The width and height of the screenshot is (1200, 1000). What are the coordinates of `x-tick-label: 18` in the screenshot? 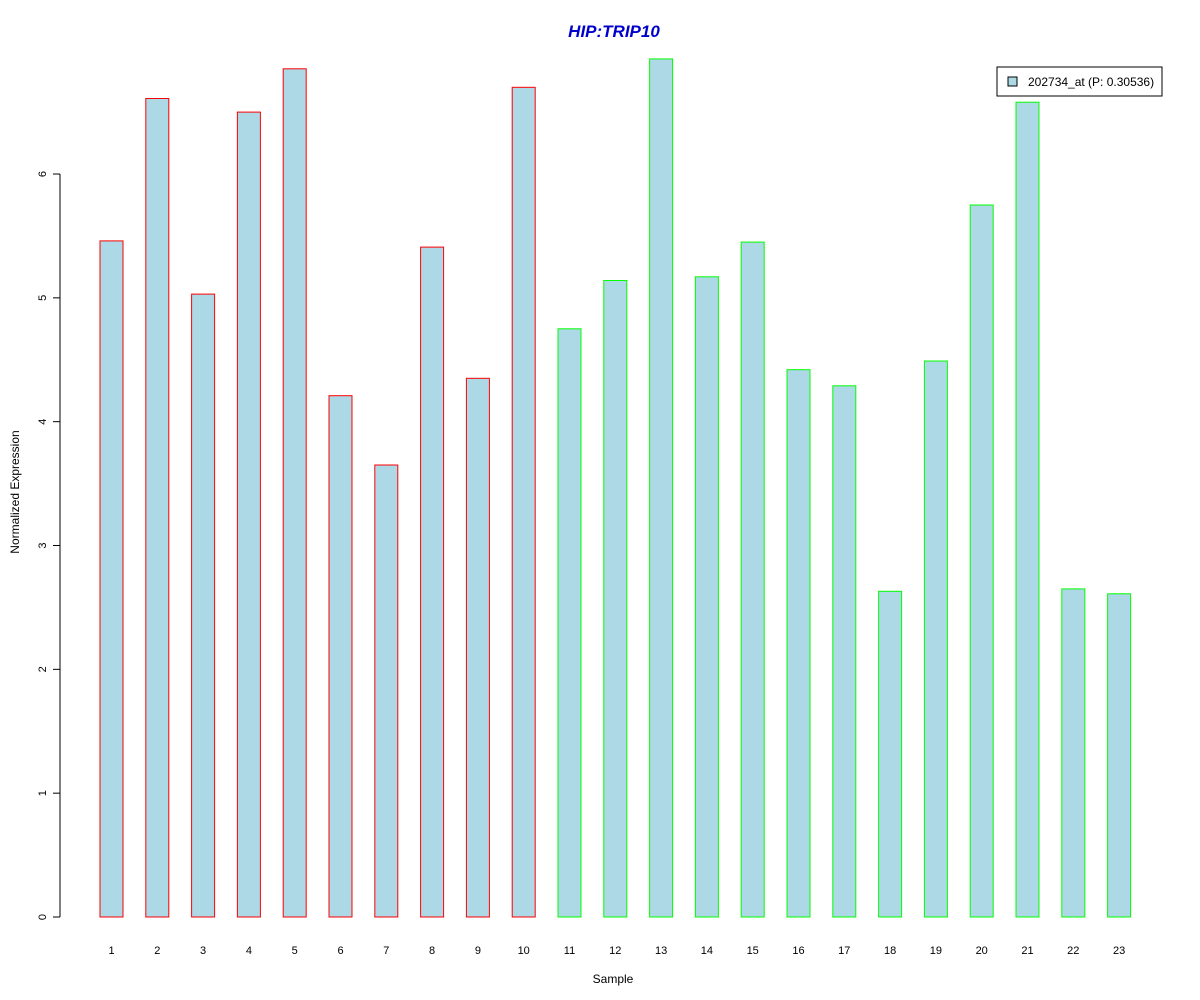 It's located at (890, 951).